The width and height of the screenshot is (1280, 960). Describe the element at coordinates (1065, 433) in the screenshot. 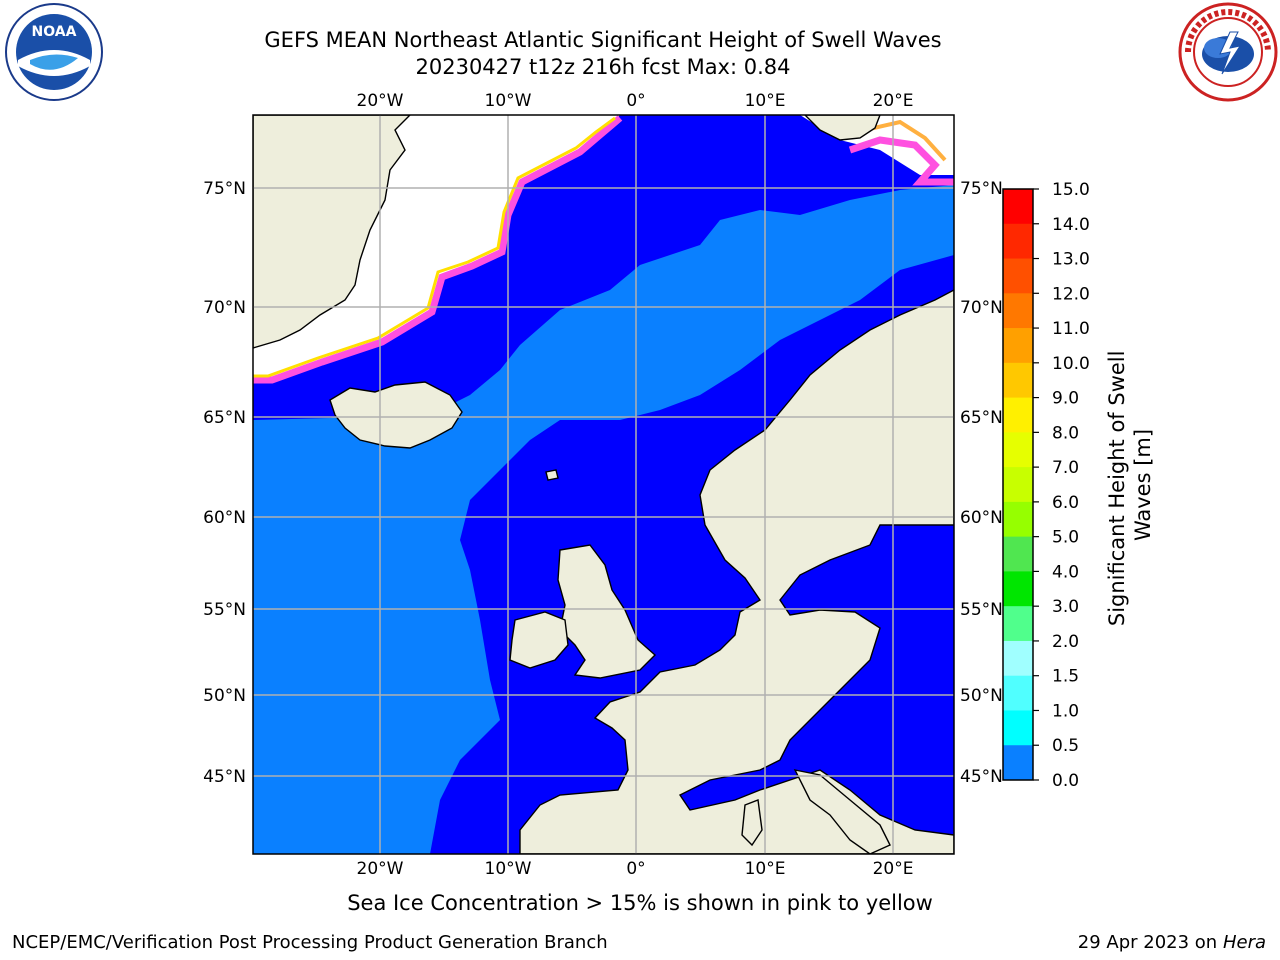

I see `colorbar-tick-label: 8.0` at that location.